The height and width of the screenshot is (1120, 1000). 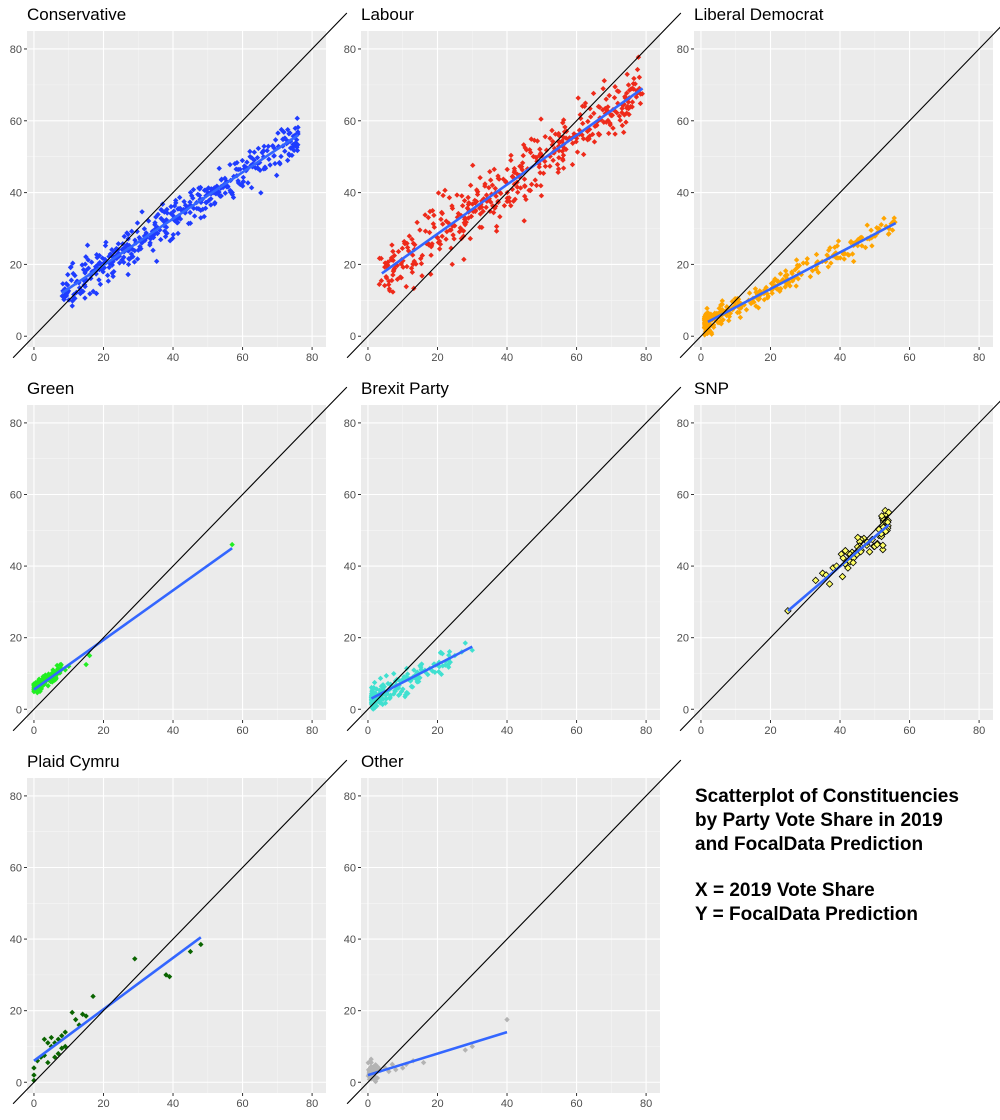 I want to click on x-tick-label: 80, so click(x=979, y=731).